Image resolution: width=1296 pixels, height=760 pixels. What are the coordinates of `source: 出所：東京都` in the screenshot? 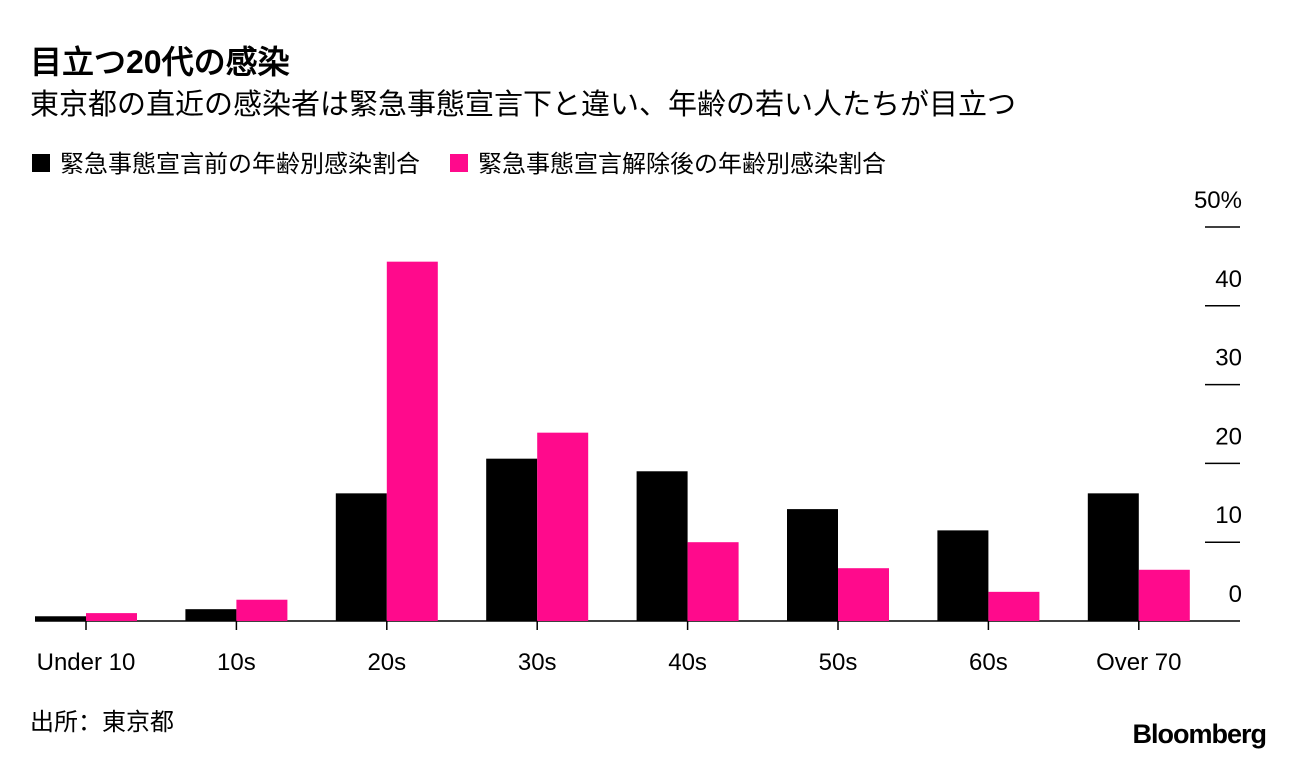 It's located at (102, 722).